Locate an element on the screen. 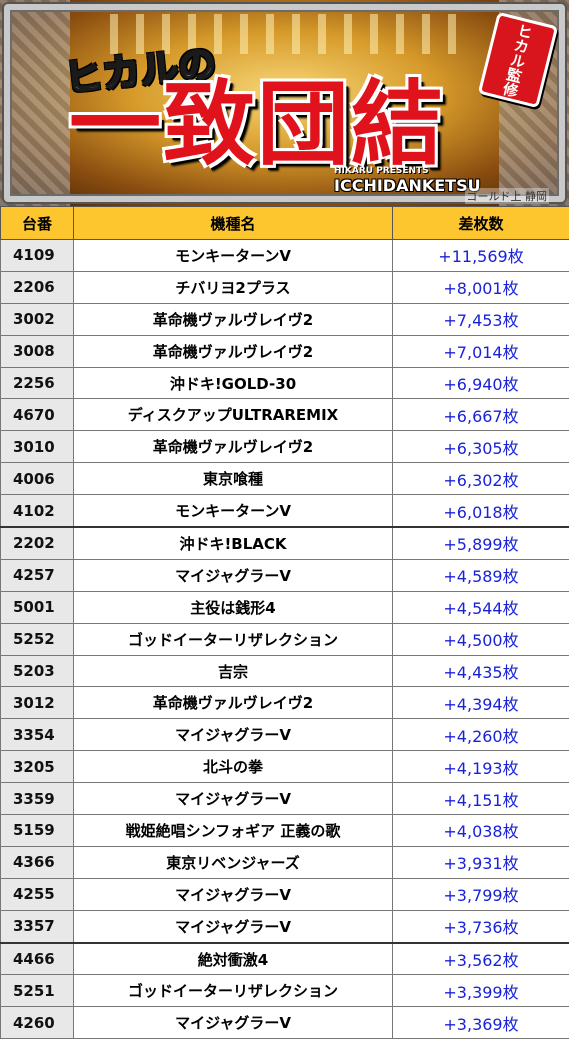  coin-diff-cell: +6,940枚 is located at coordinates (481, 383).